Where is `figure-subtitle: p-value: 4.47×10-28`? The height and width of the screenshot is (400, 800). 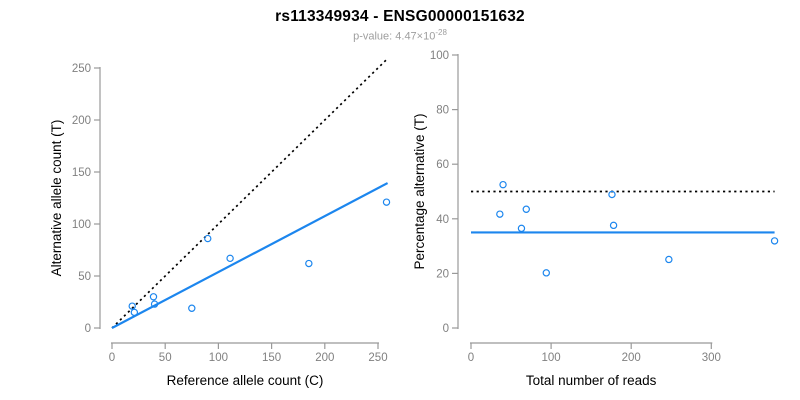 figure-subtitle: p-value: 4.47×10-28 is located at coordinates (400, 35).